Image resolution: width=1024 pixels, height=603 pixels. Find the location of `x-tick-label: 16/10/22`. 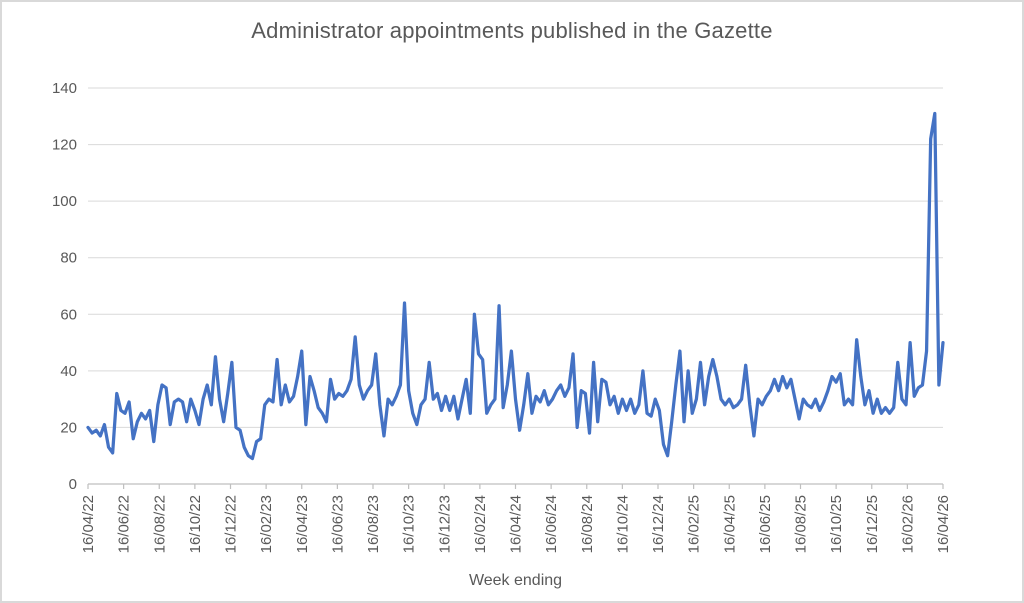

x-tick-label: 16/10/22 is located at coordinates (195, 524).